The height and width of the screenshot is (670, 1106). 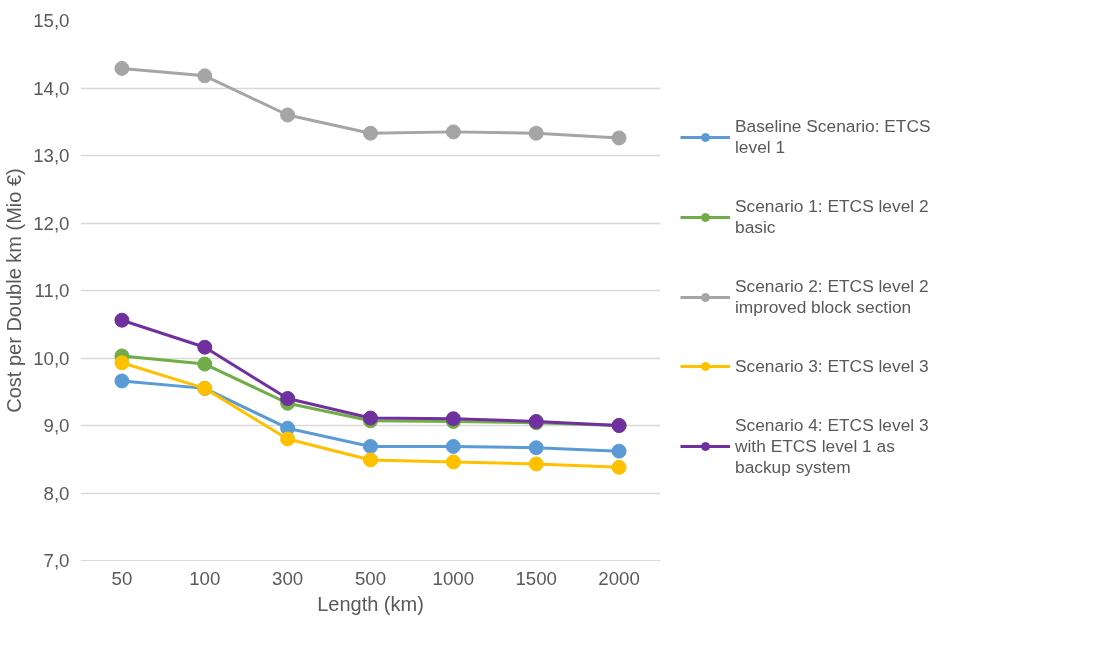 I want to click on y-tick-label: 8,0, so click(x=56, y=493).